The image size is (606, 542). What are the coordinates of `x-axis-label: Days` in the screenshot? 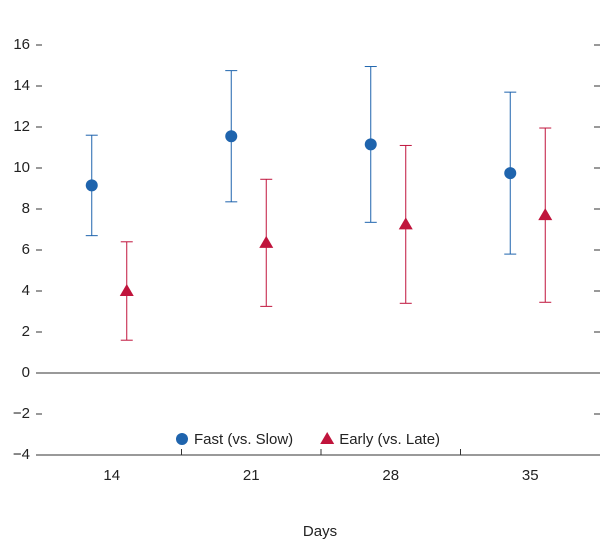 It's located at (320, 531).